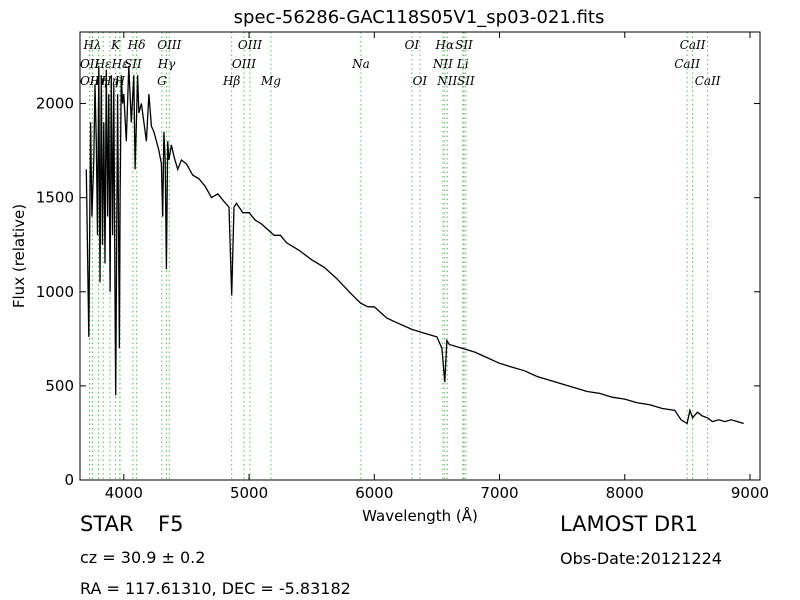  What do you see at coordinates (169, 45) in the screenshot?
I see `line-marker-label-13: OIII` at bounding box center [169, 45].